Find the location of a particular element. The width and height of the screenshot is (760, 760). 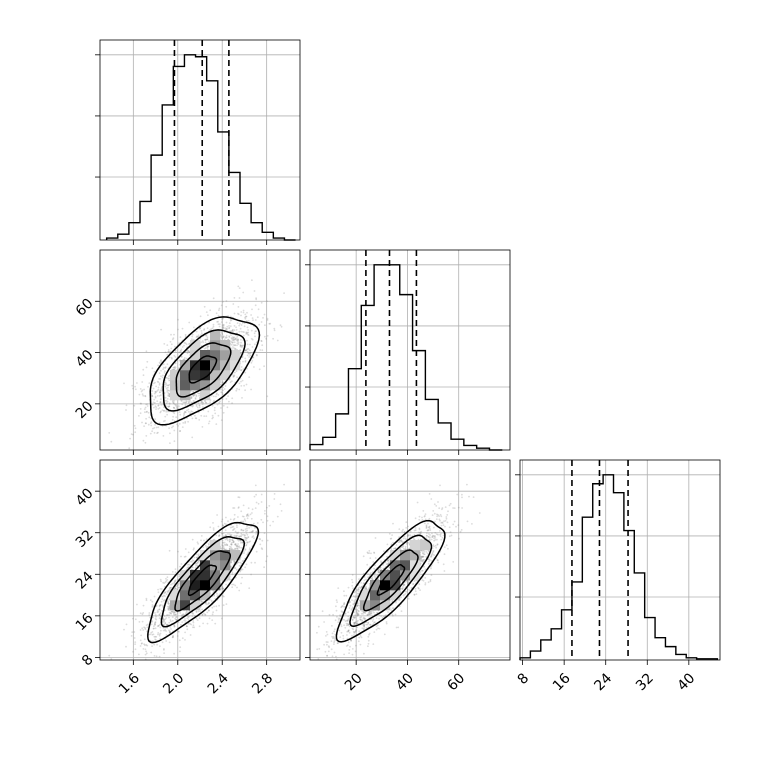

y-tick-label: 24 is located at coordinates (85, 581).